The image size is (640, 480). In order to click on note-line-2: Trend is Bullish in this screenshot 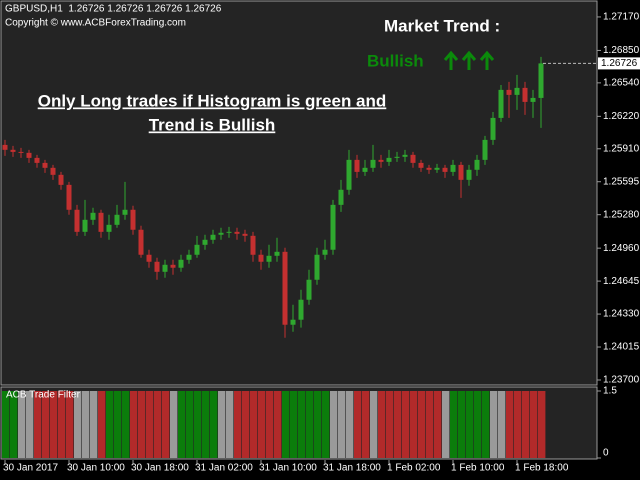, I will do `click(212, 124)`.